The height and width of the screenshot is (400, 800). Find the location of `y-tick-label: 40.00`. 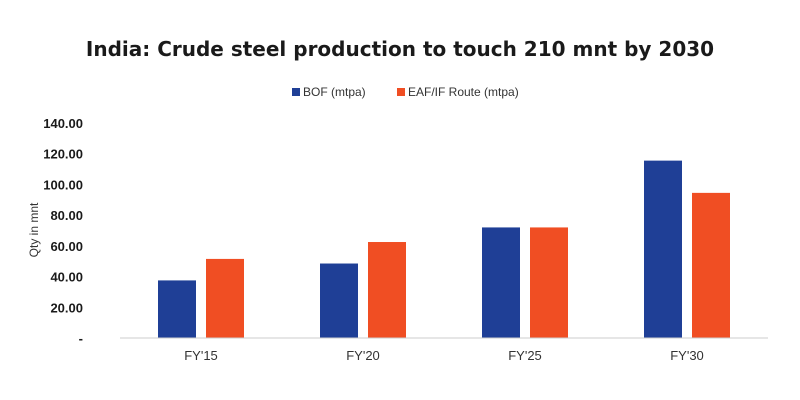

y-tick-label: 40.00 is located at coordinates (66, 277).